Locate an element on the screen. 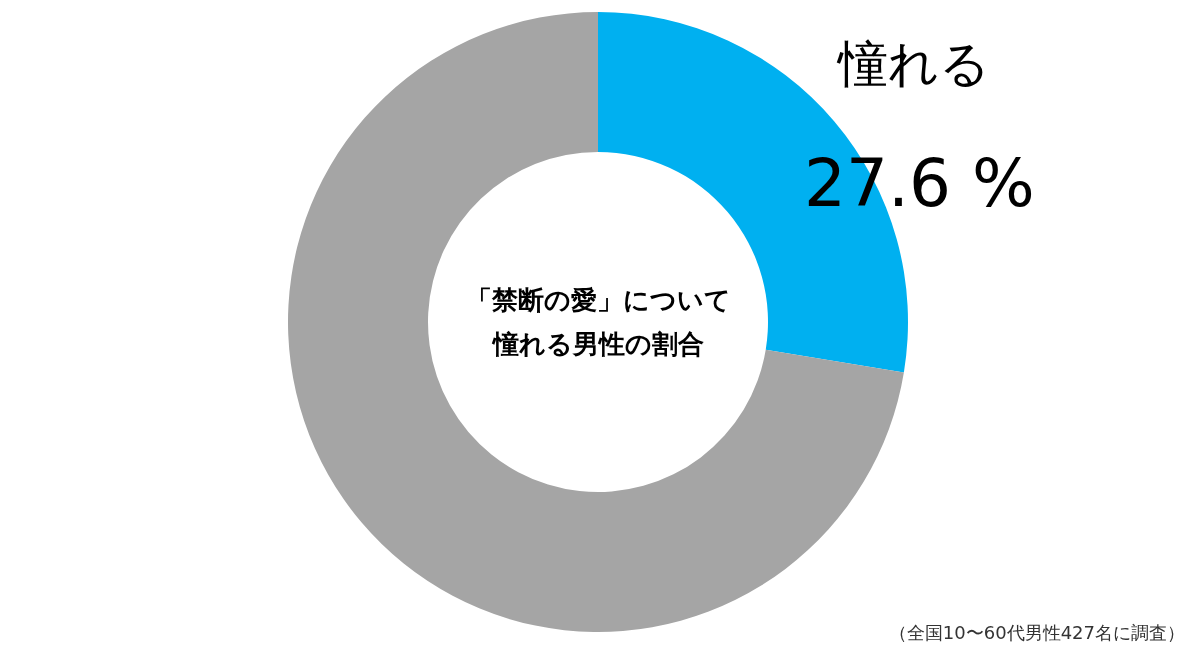 This screenshot has height=651, width=1200. text: （全国10〜60代男性427名に調査） is located at coordinates (1036, 632).